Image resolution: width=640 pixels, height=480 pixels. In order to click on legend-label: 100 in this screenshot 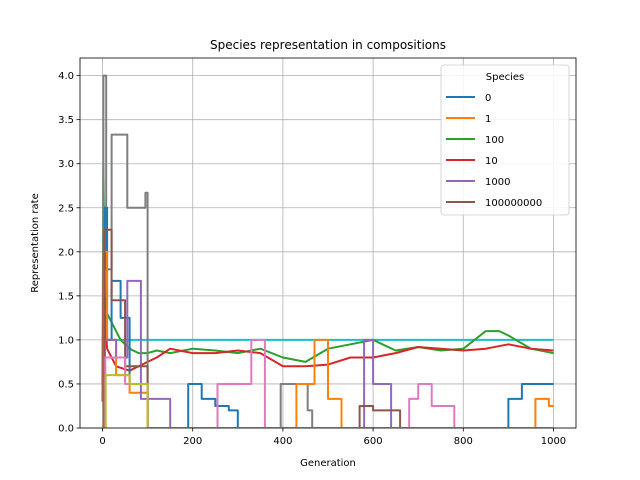, I will do `click(494, 140)`.